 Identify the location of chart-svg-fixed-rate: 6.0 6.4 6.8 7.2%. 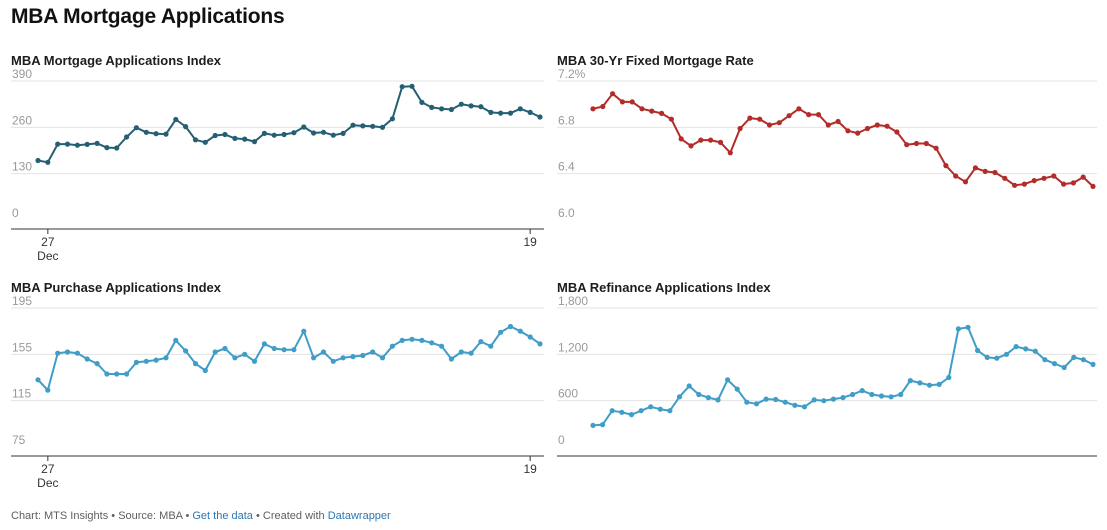
(827, 143).